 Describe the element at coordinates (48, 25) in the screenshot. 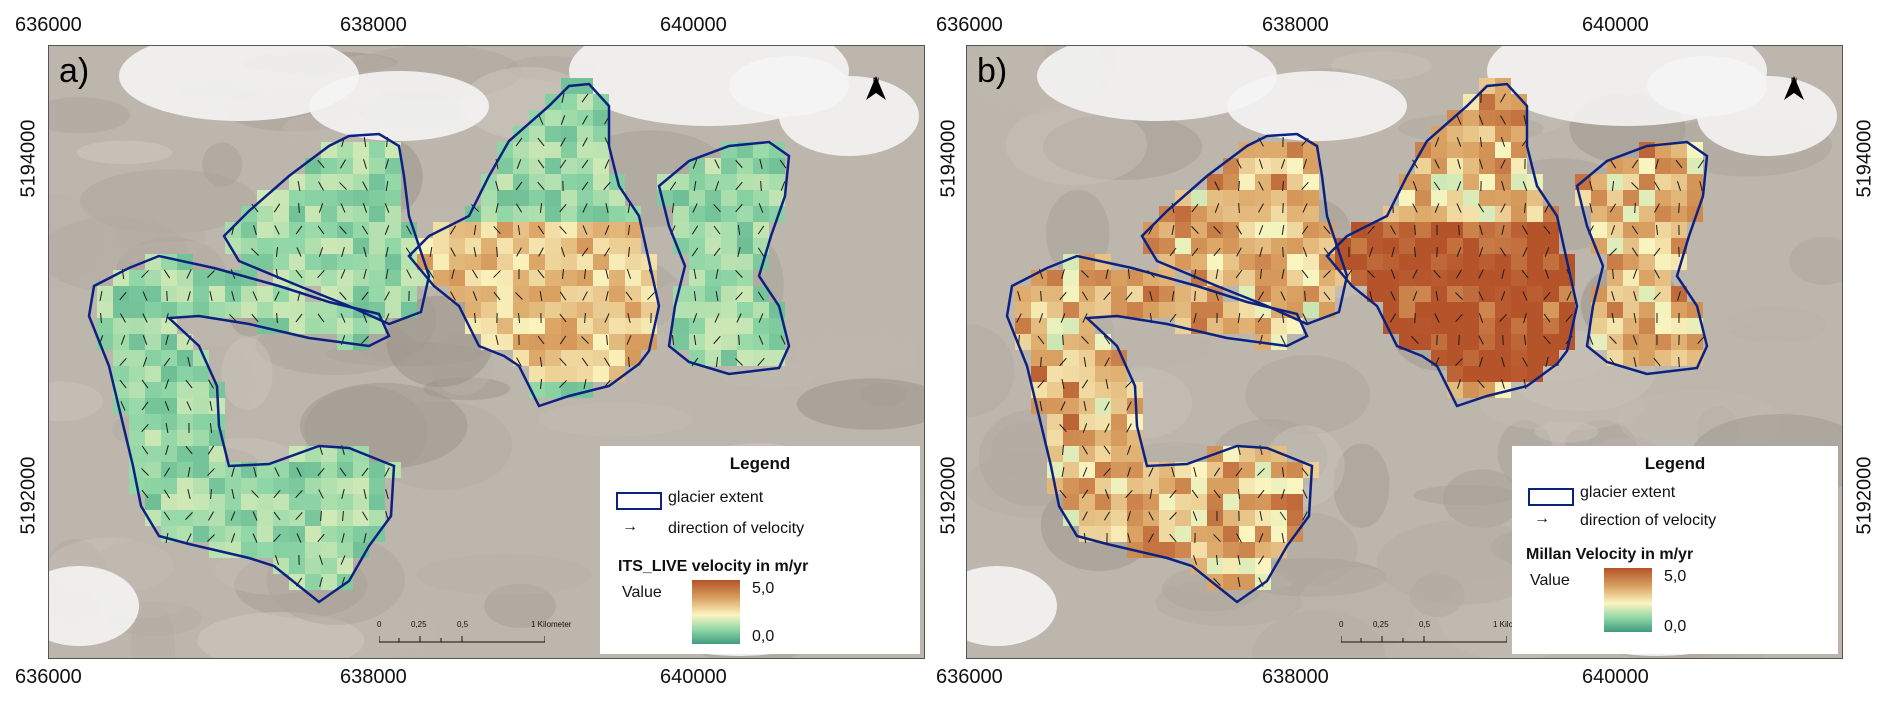

I see `x-tick-top-a-0: 636000` at that location.